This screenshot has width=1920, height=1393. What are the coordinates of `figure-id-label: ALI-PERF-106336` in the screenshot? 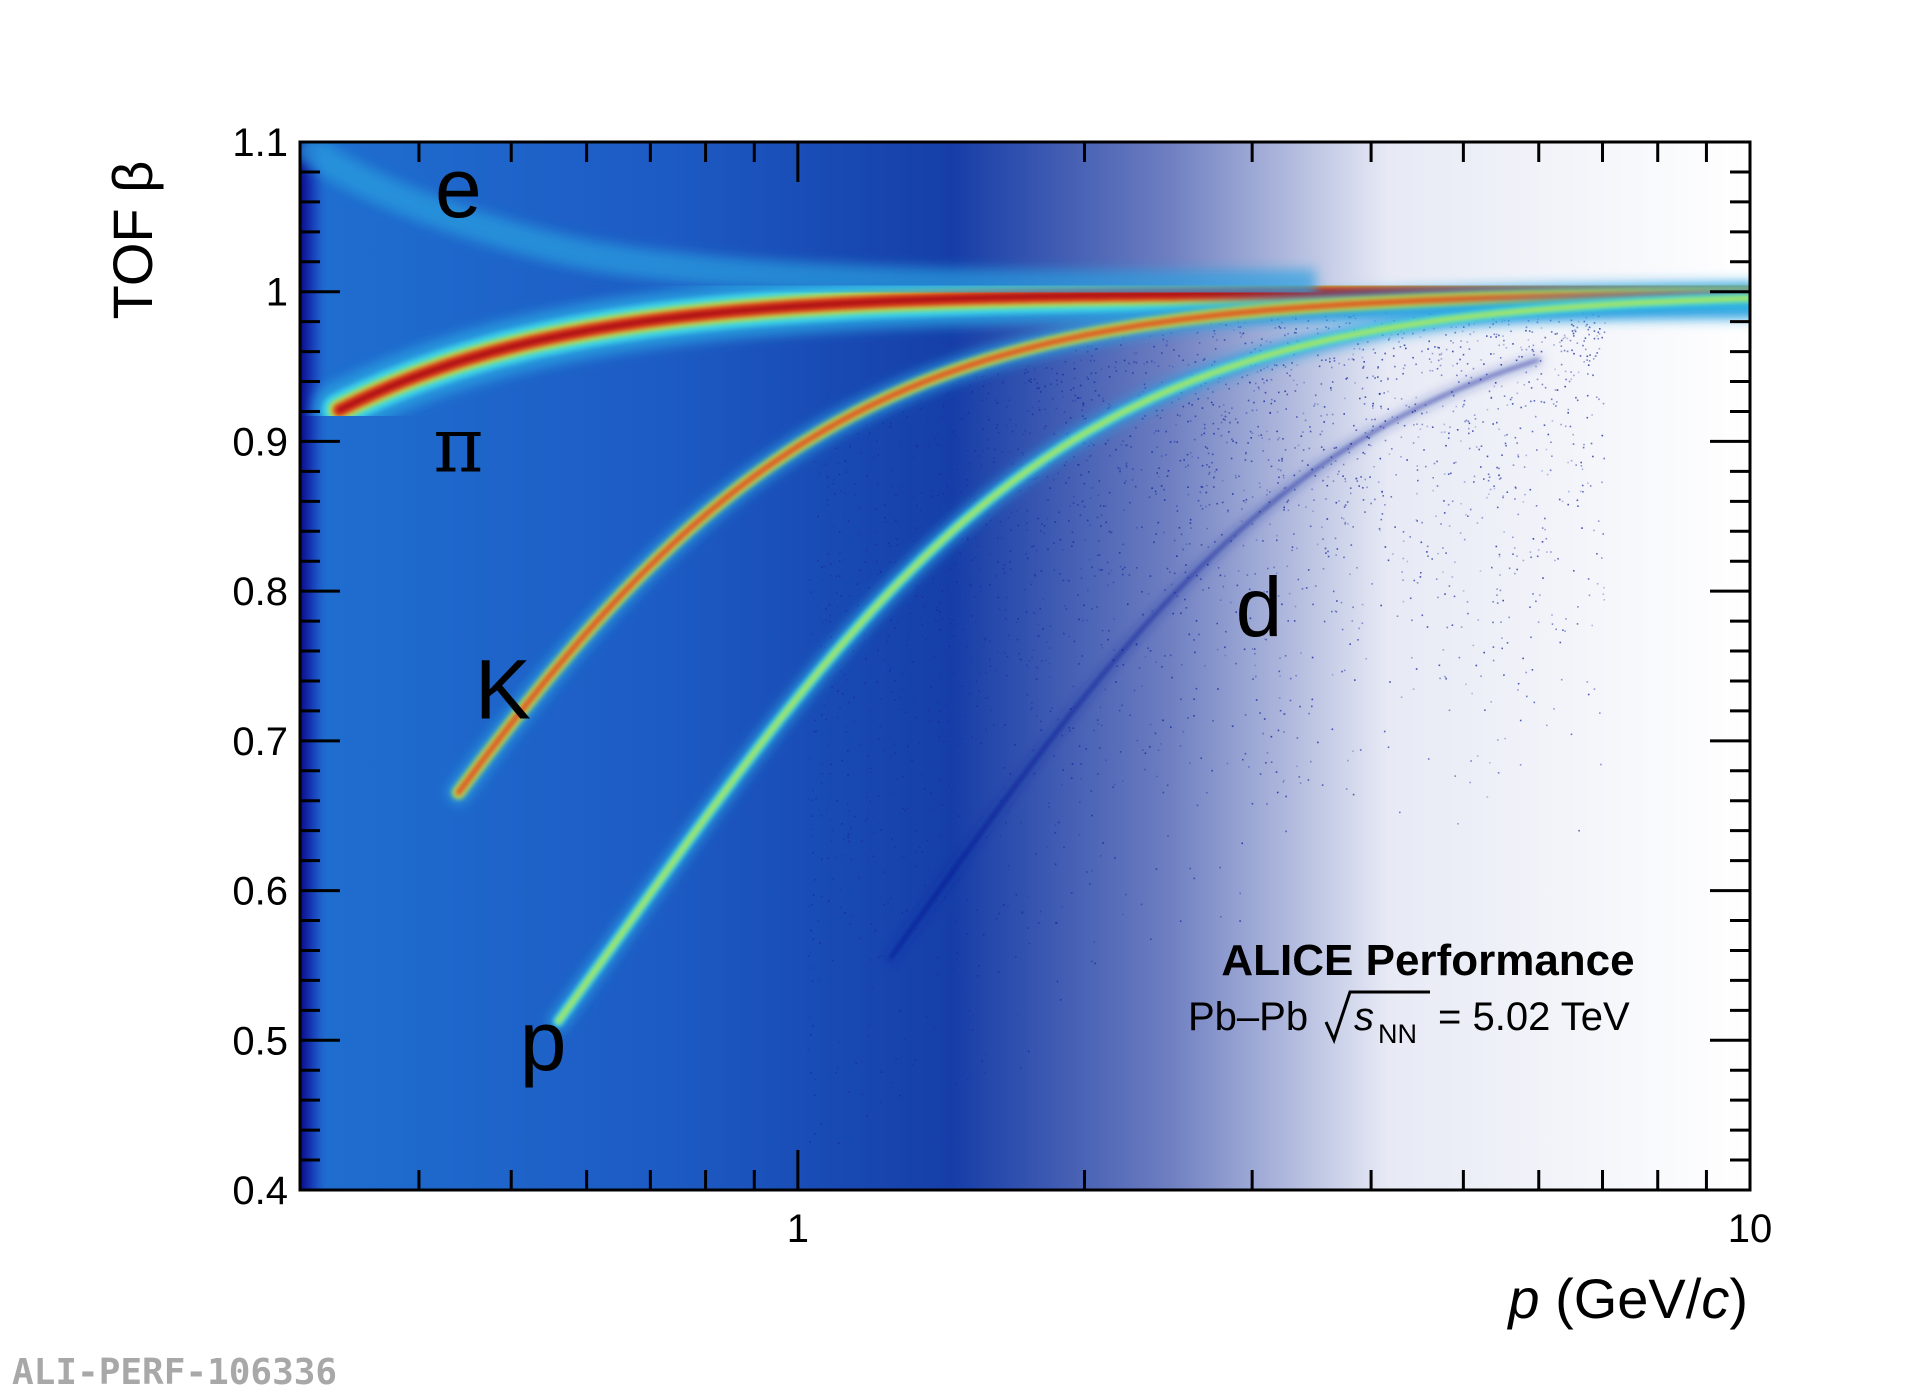 It's located at (175, 1372).